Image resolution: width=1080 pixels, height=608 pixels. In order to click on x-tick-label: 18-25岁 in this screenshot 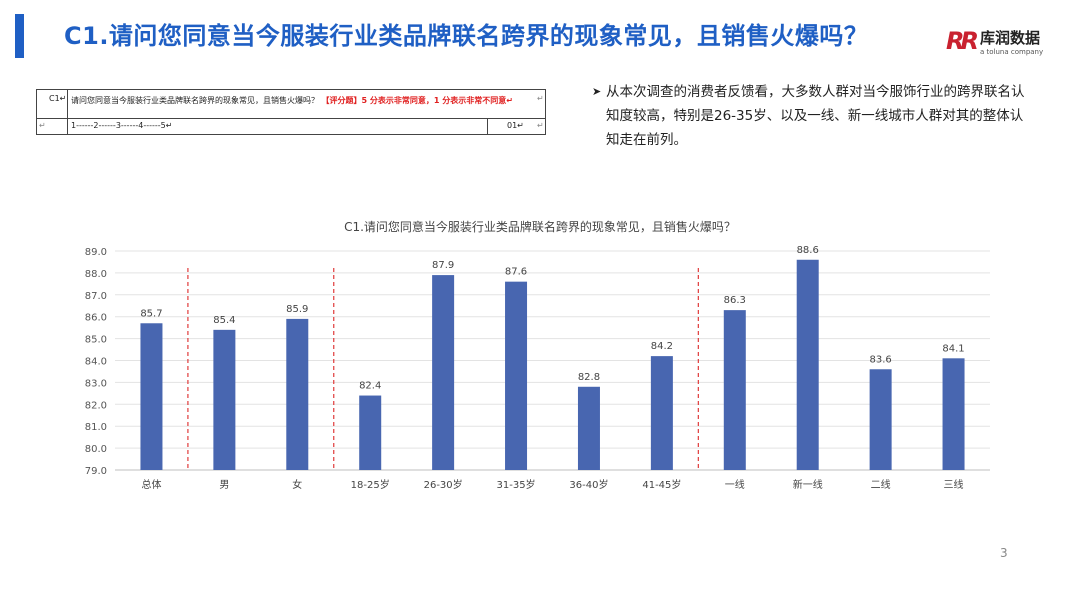, I will do `click(370, 484)`.